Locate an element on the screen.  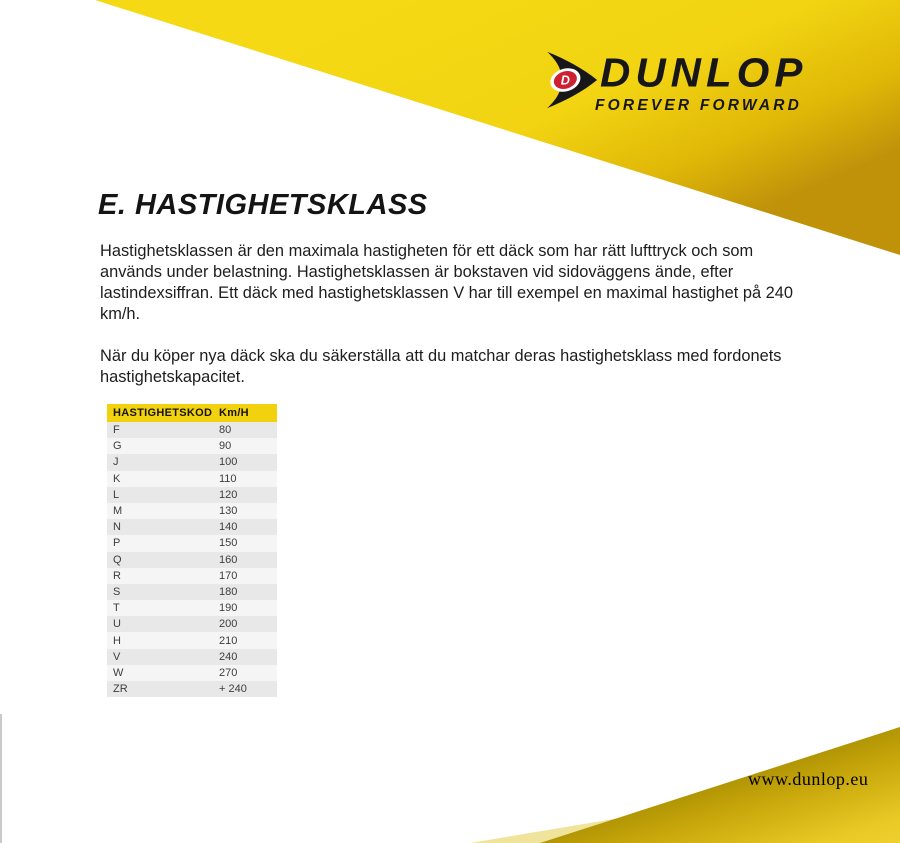
table-row: G 90 is located at coordinates (192, 446).